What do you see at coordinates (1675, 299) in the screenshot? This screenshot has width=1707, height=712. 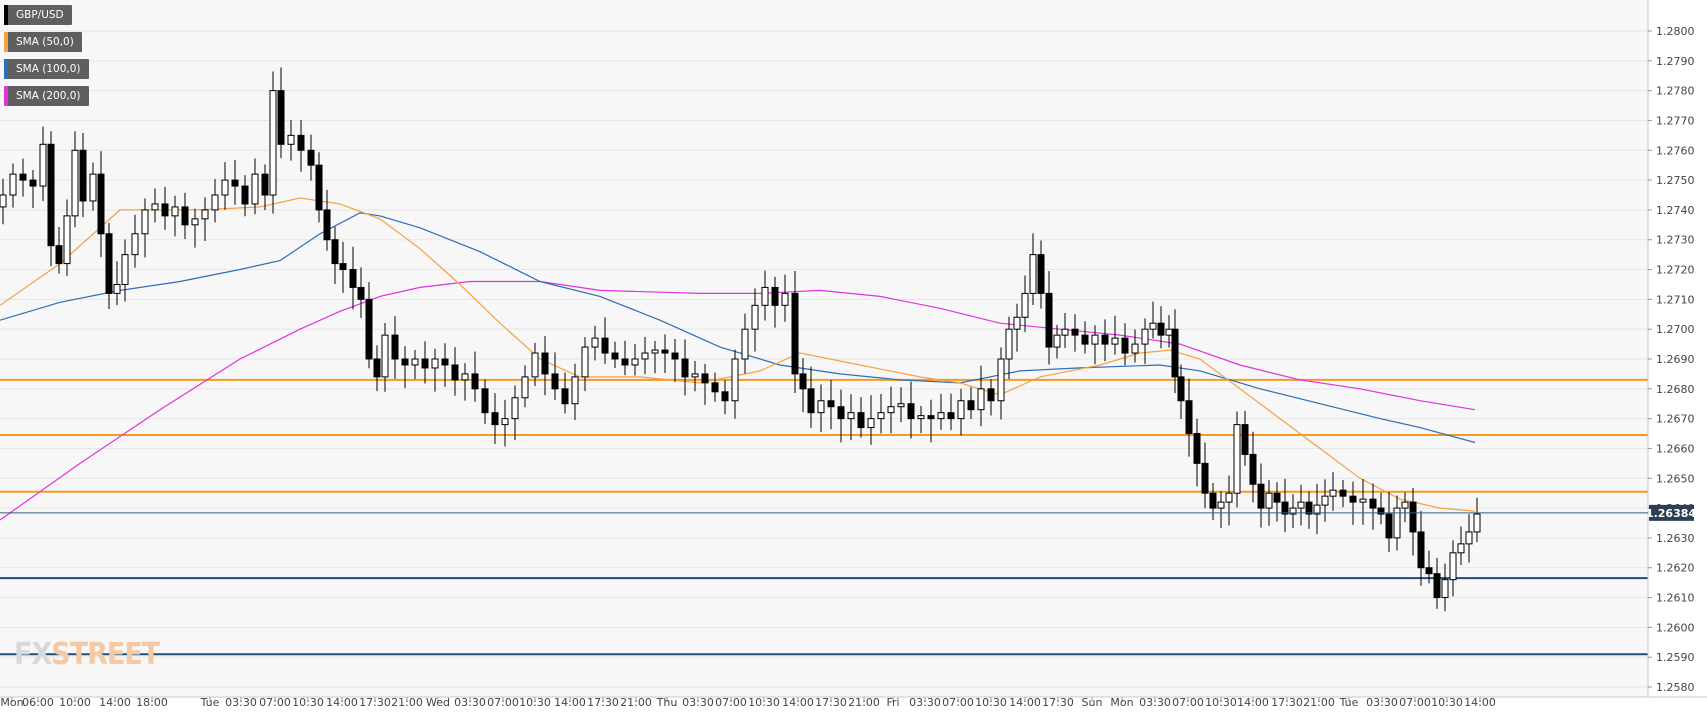 I see `y-tick-label: 1.2710` at bounding box center [1675, 299].